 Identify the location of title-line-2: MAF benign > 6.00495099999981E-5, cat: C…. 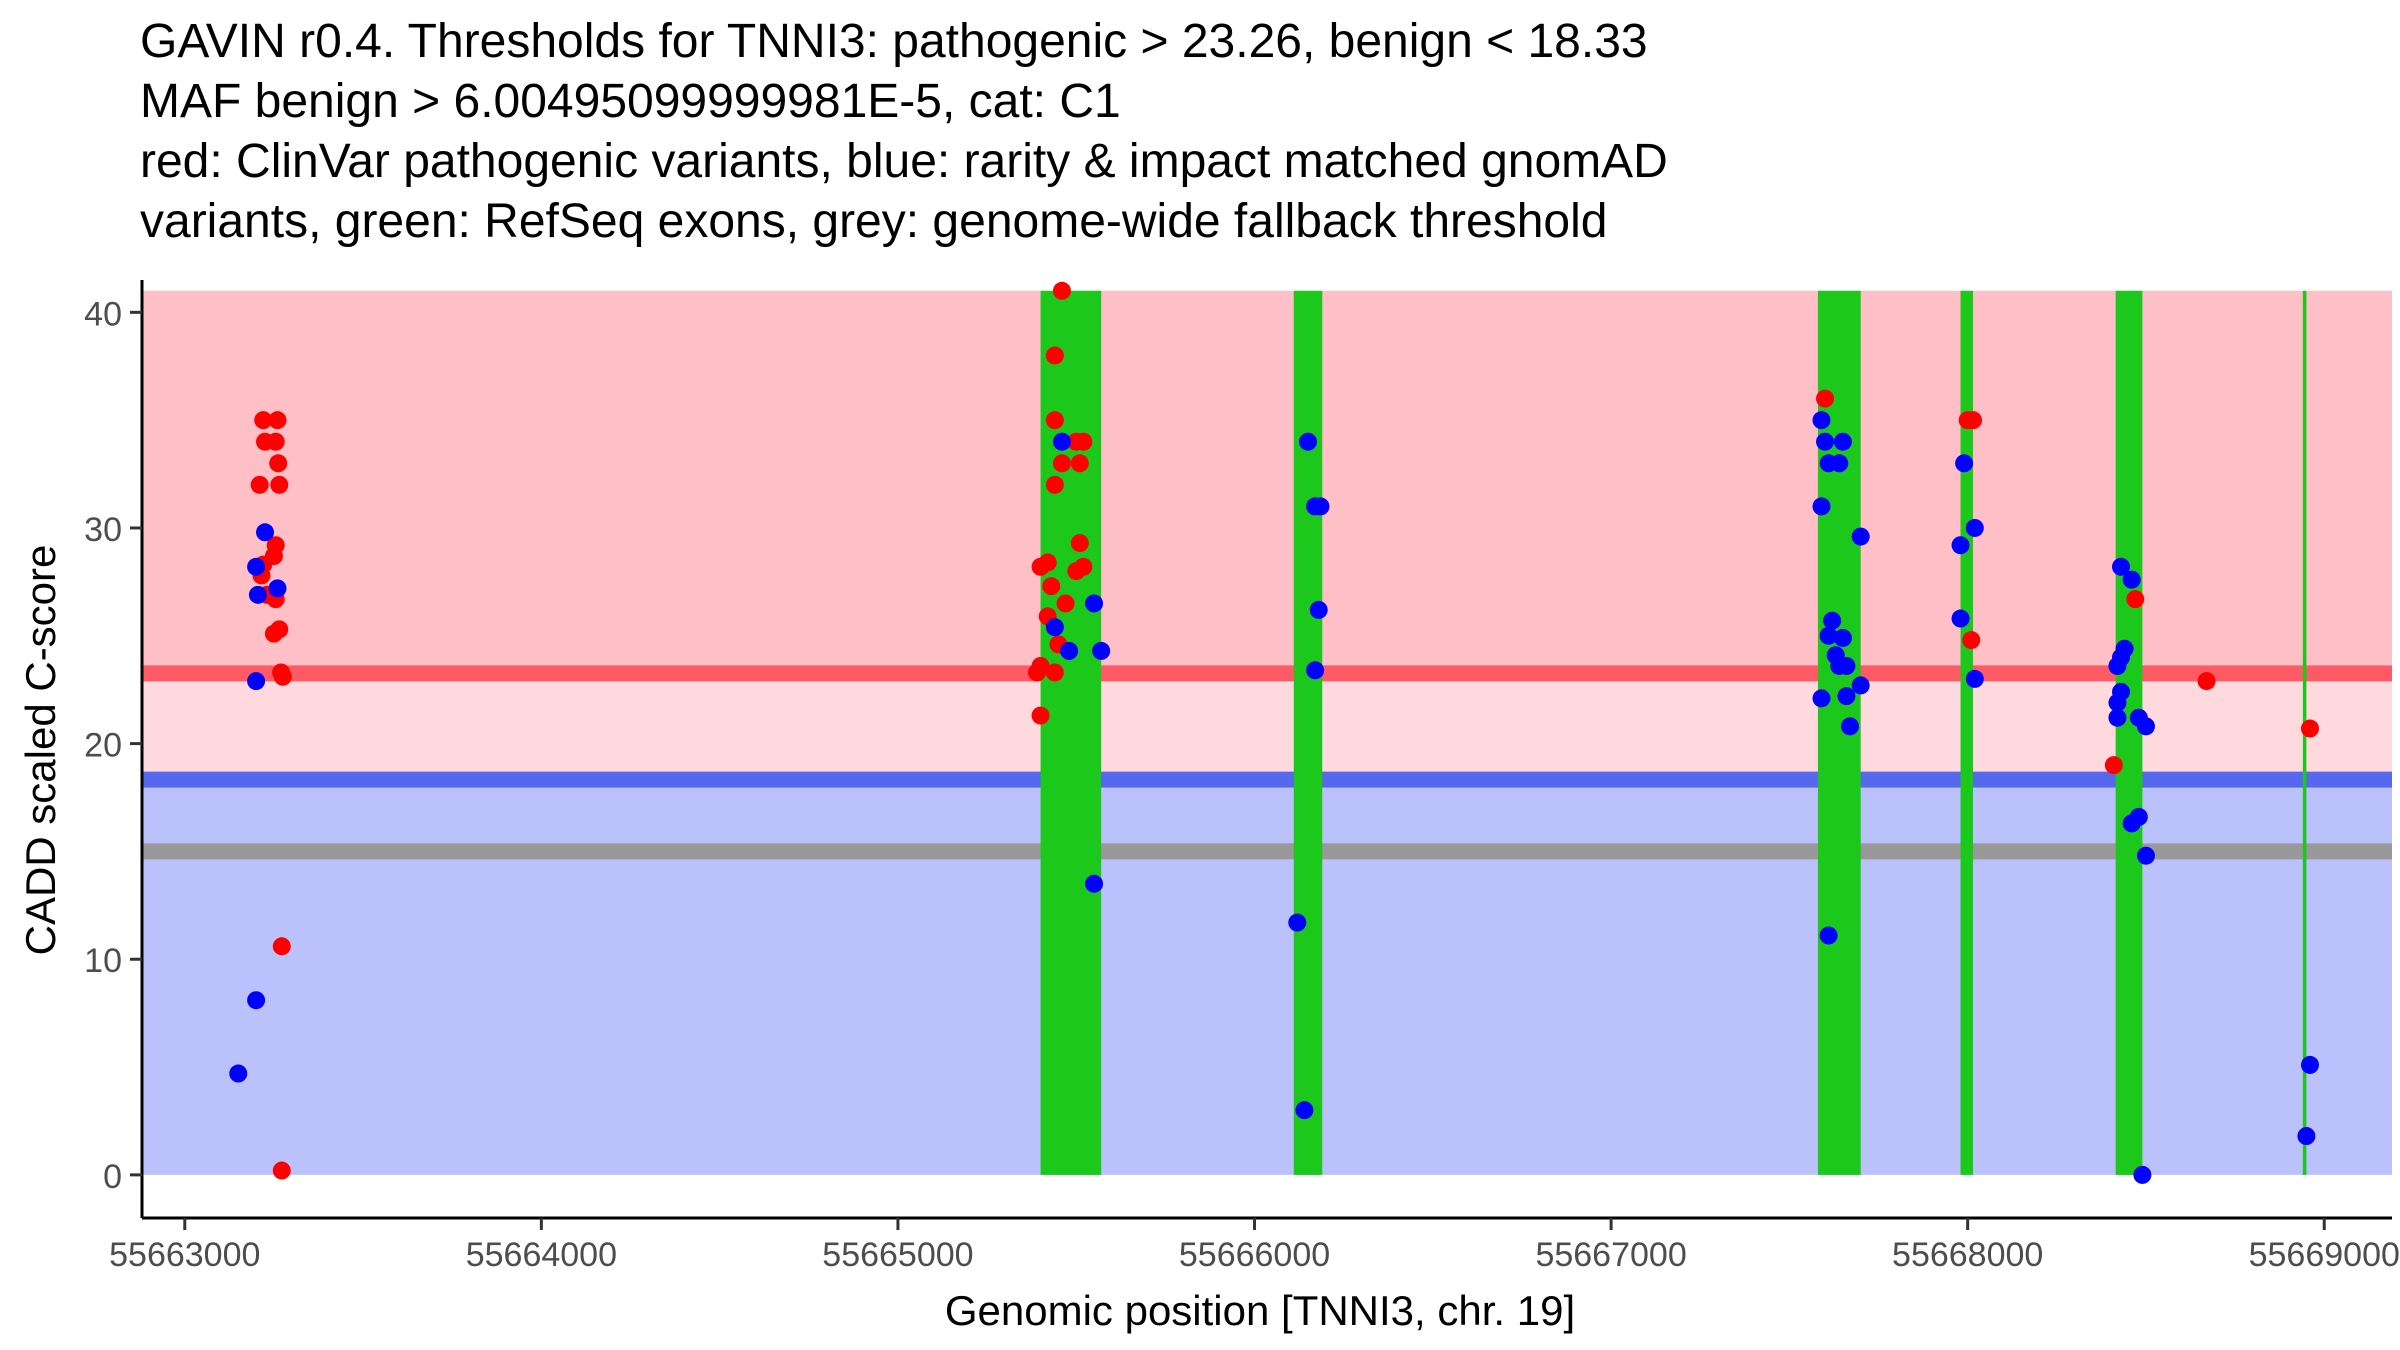
(630, 101).